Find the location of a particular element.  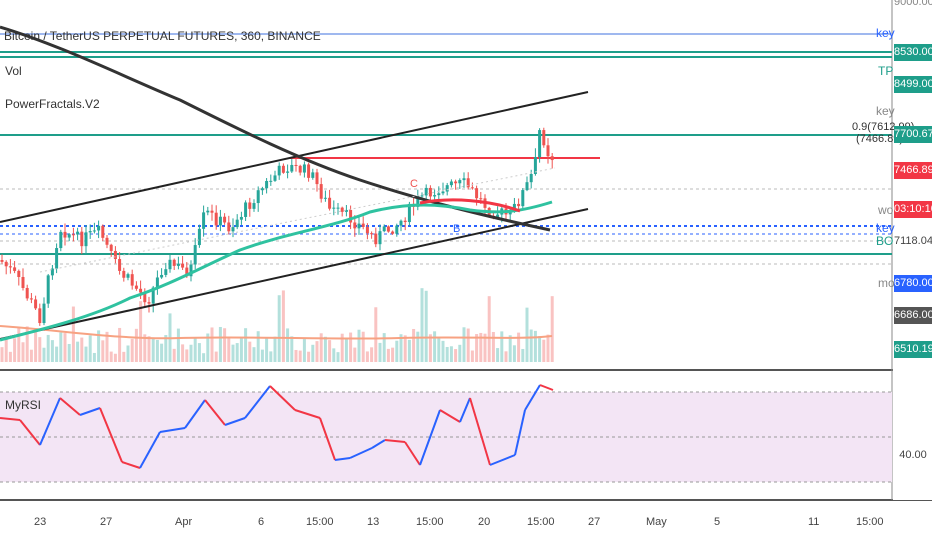

x-tick-label: 11 is located at coordinates (814, 522).